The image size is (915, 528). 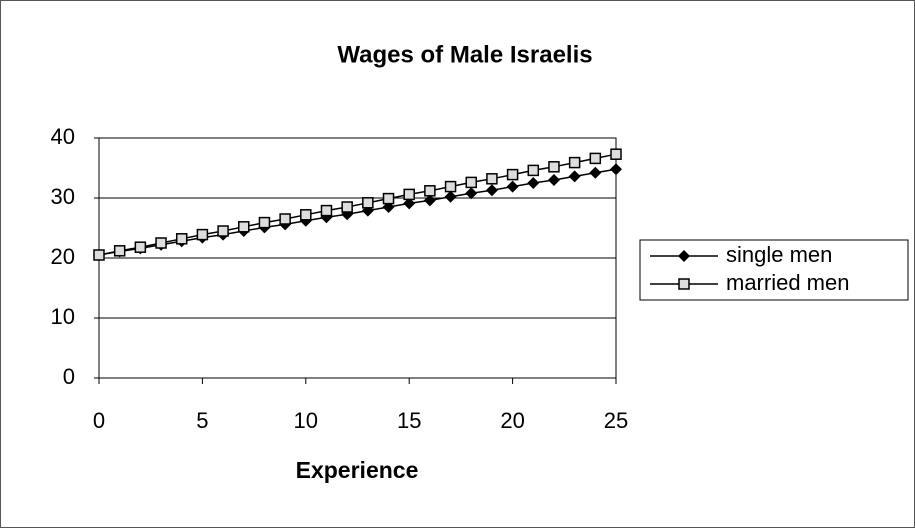 What do you see at coordinates (63, 256) in the screenshot?
I see `y-tick-label: 20` at bounding box center [63, 256].